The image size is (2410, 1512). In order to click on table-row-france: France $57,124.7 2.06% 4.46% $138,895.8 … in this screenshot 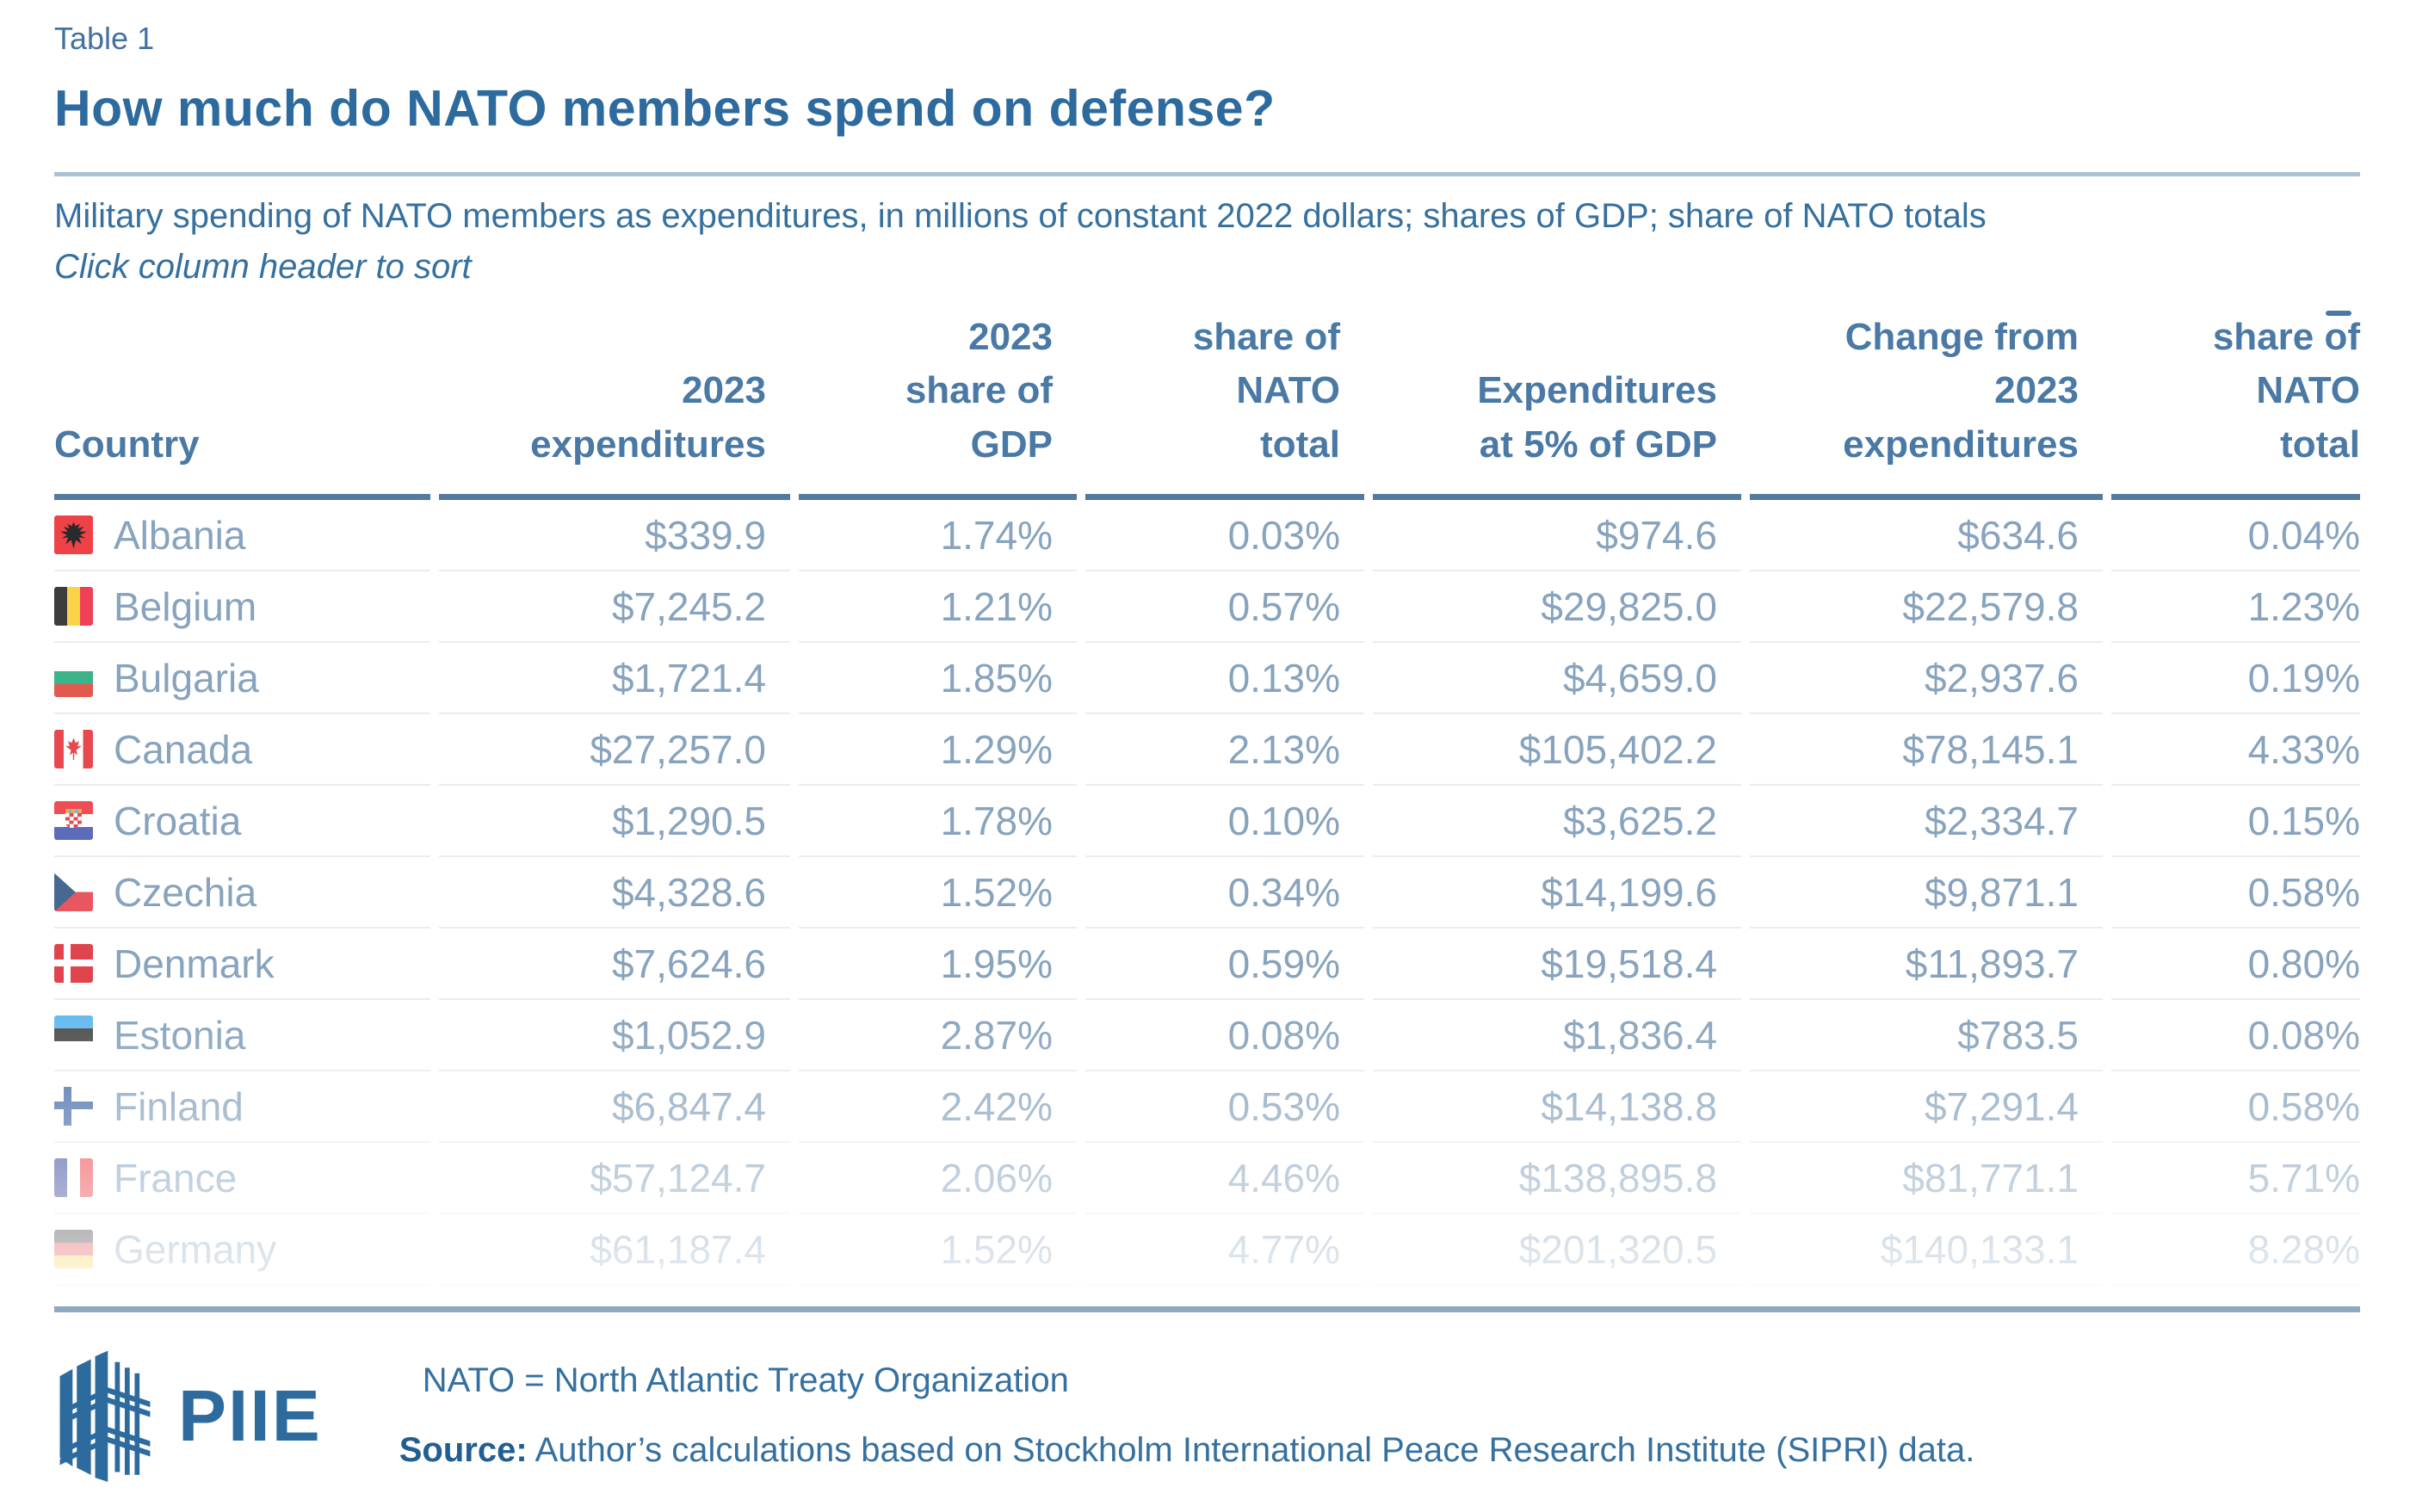, I will do `click(1207, 1179)`.